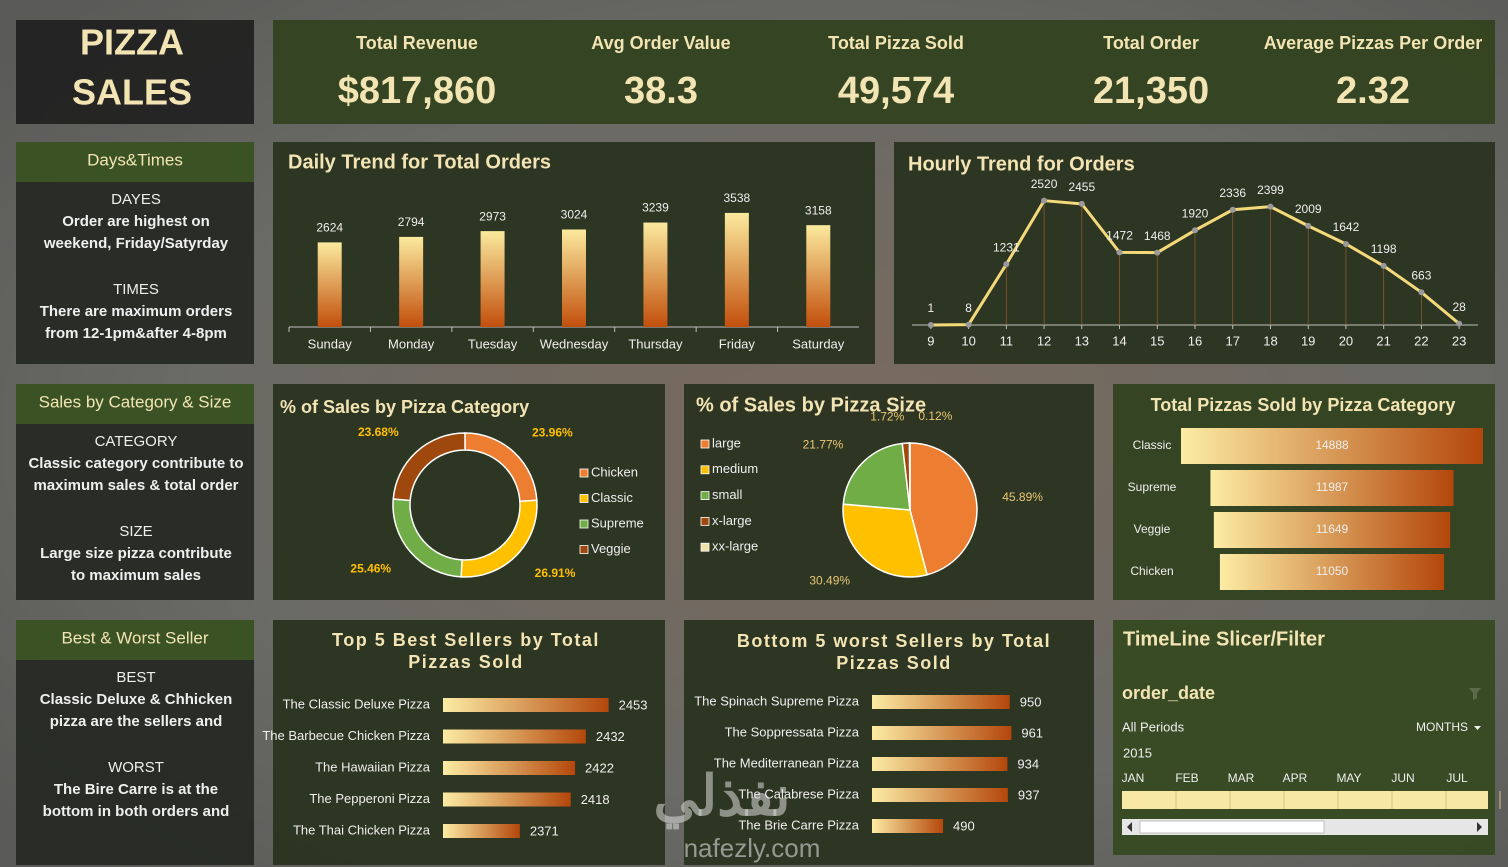 The height and width of the screenshot is (867, 1508). I want to click on insight-text: bottom in both orders and, so click(136, 811).